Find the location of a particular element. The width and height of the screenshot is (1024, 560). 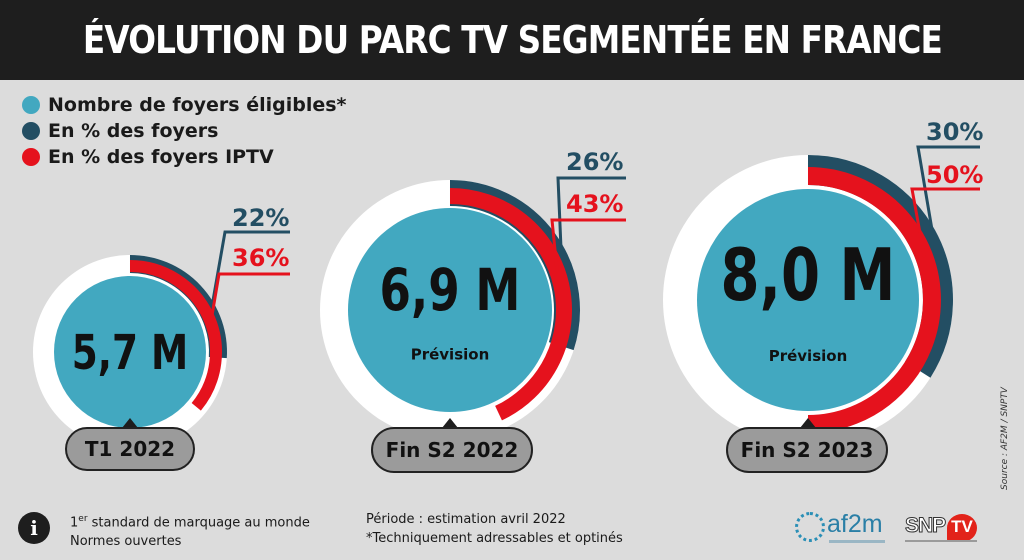

pct-foyers-iptv-label: 43% is located at coordinates (594, 204).